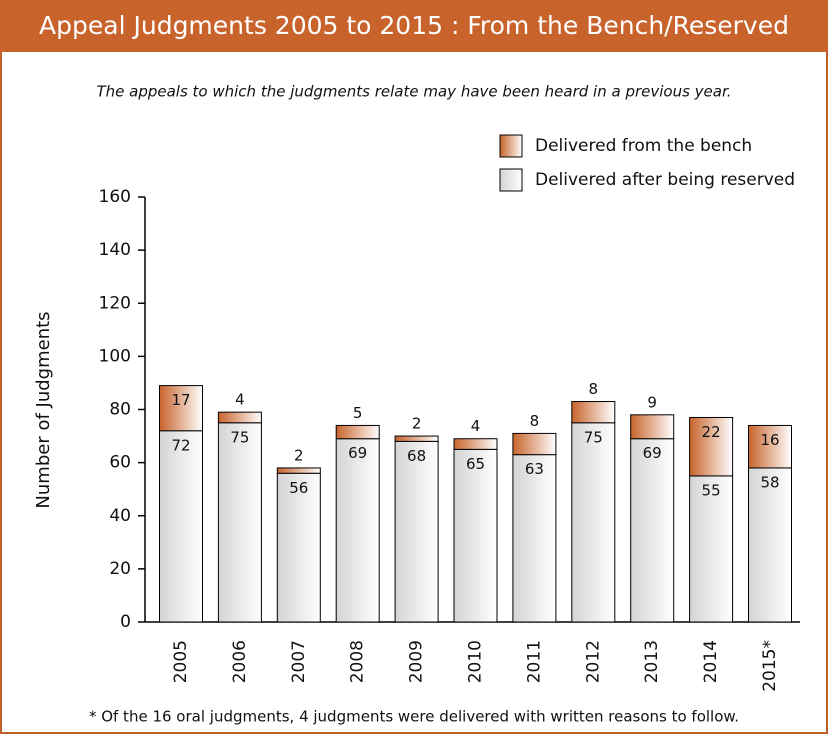 This screenshot has width=828, height=734. I want to click on x-tick-label: 2005, so click(181, 661).